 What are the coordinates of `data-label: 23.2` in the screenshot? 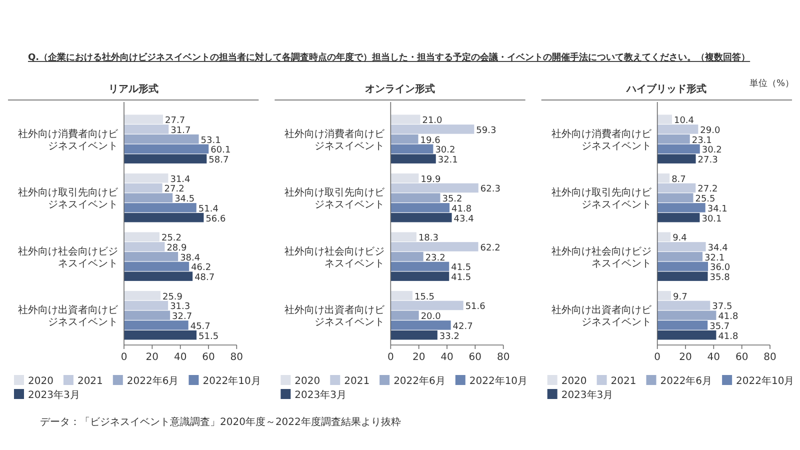 It's located at (435, 258).